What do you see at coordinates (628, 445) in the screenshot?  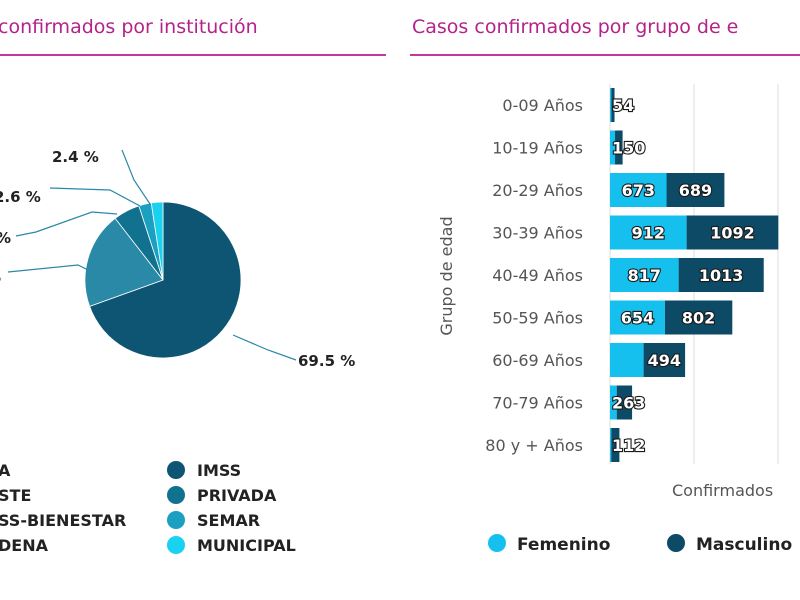 I see `data-label-total: 112` at bounding box center [628, 445].